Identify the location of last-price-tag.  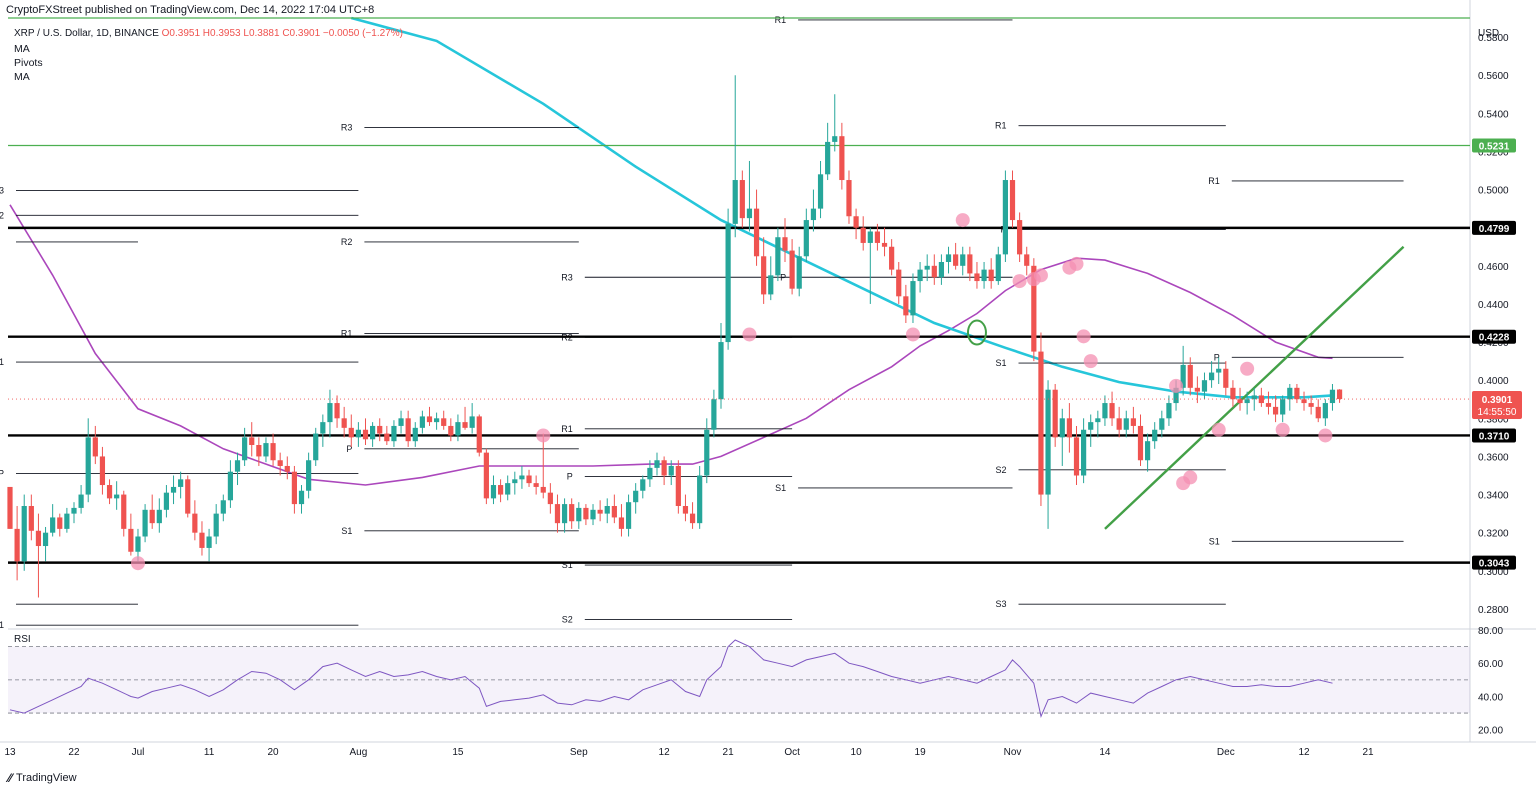
(1497, 405).